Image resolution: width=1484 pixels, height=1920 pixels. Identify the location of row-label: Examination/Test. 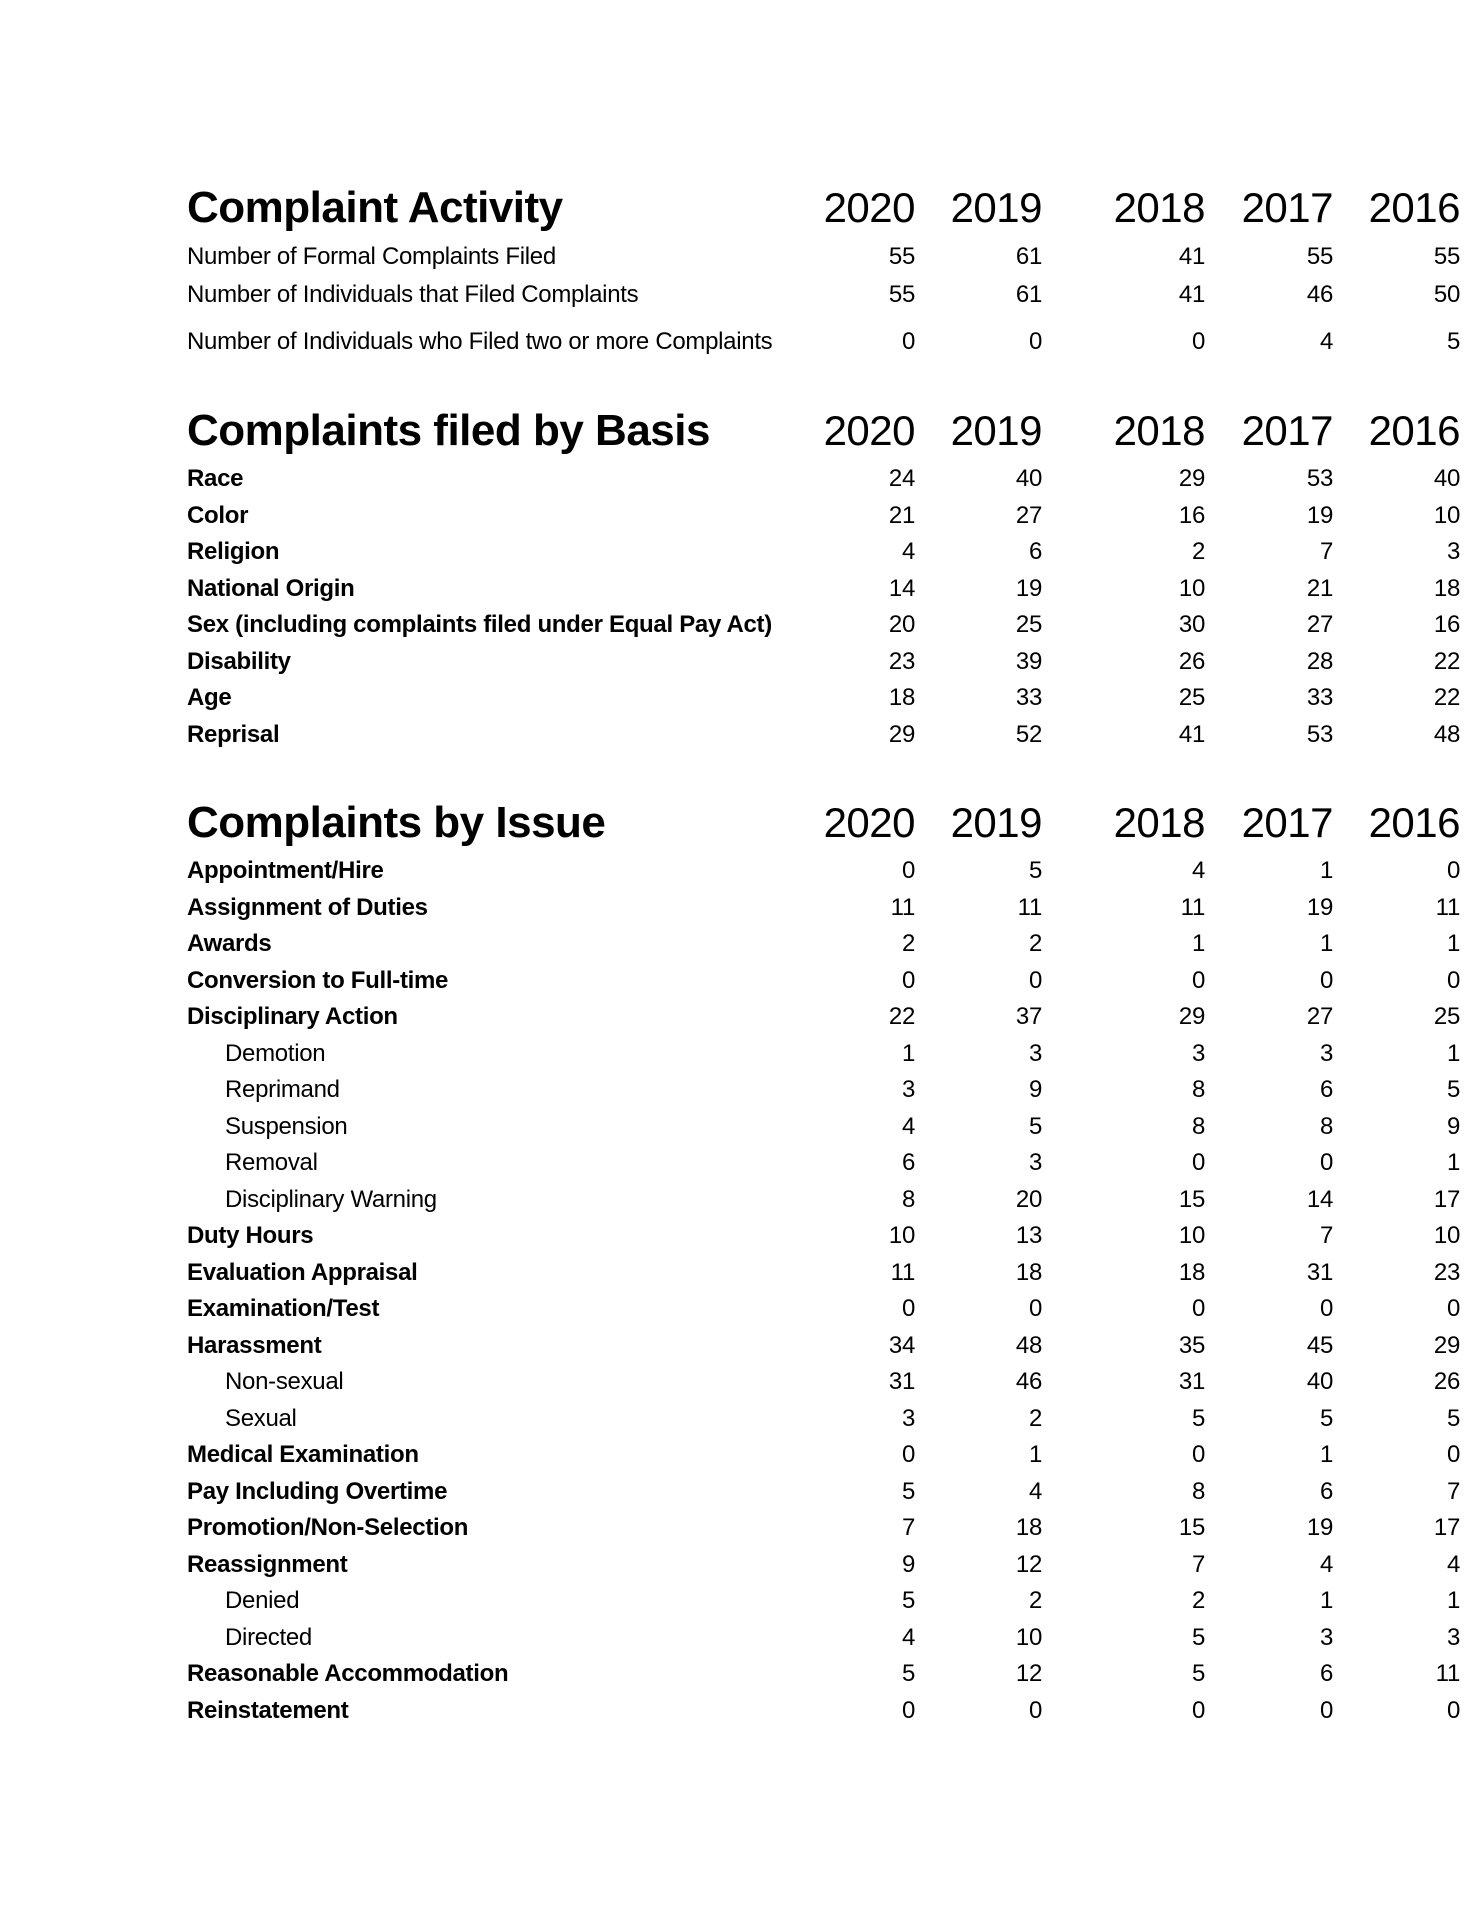
(283, 1309).